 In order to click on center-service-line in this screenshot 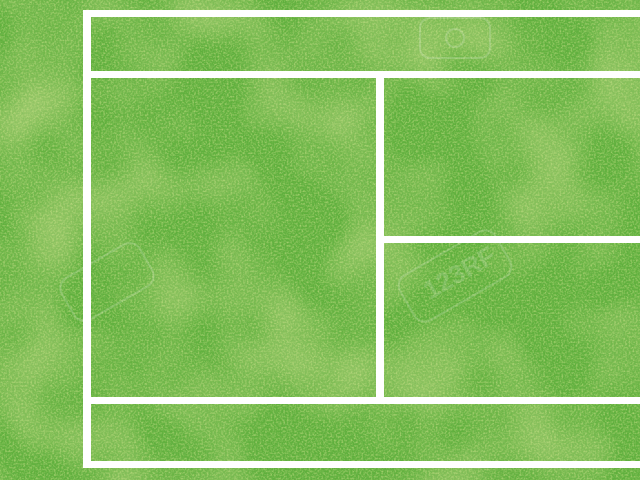, I will do `click(508, 239)`.